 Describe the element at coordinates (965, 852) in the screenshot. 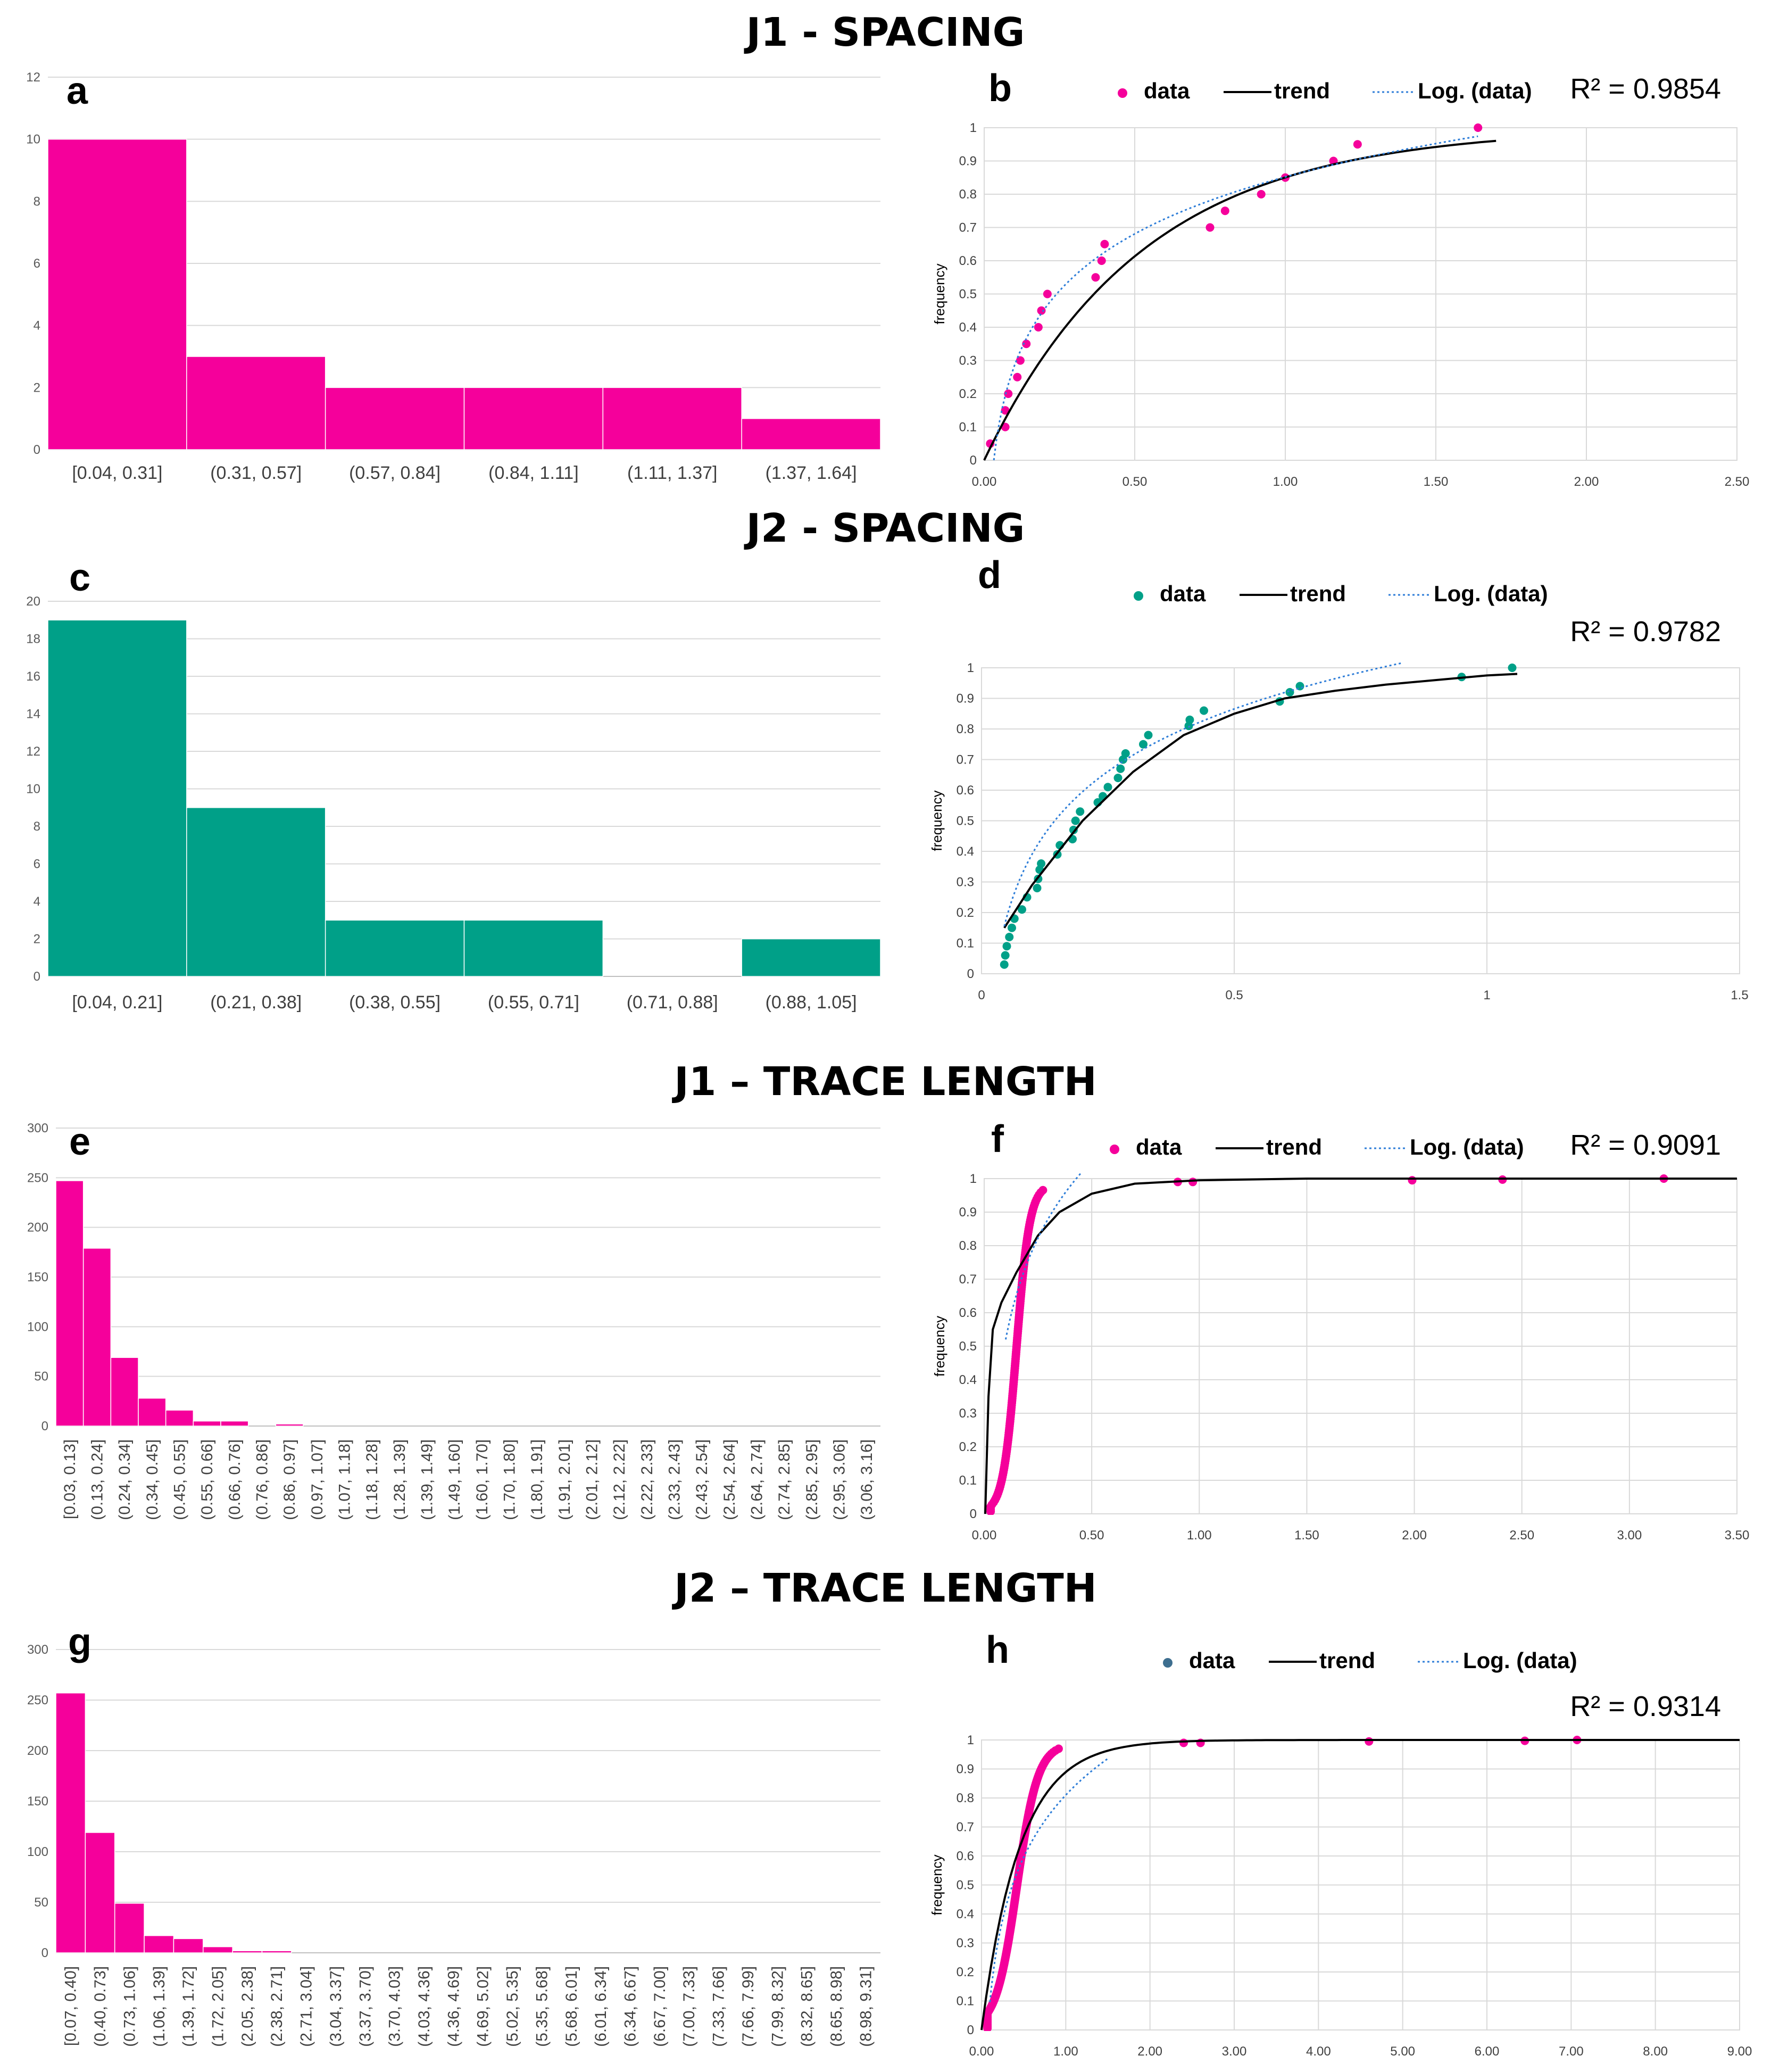

I see `y-tick-label: 0.4` at that location.